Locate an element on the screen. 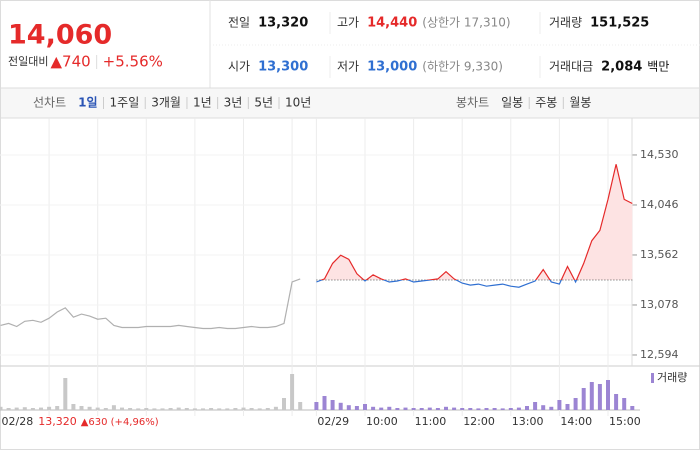 Image resolution: width=700 pixels, height=450 pixels. stat-value: 13,320 is located at coordinates (283, 23).